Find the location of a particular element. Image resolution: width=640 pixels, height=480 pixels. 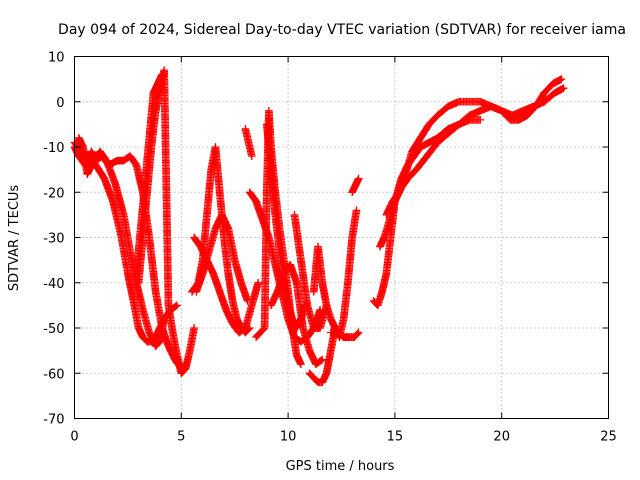

y-tick-label: -30 is located at coordinates (53, 239).